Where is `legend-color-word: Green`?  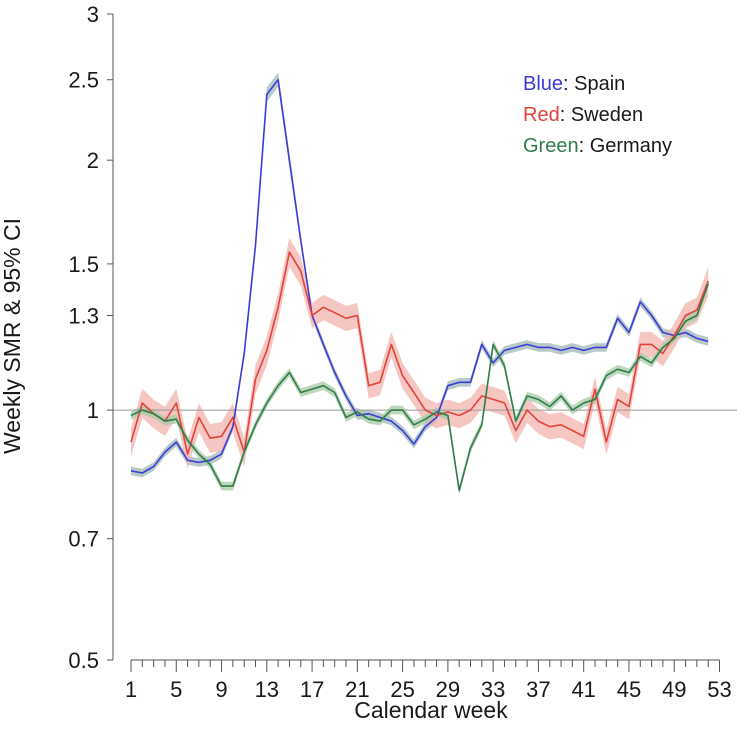 legend-color-word: Green is located at coordinates (551, 146).